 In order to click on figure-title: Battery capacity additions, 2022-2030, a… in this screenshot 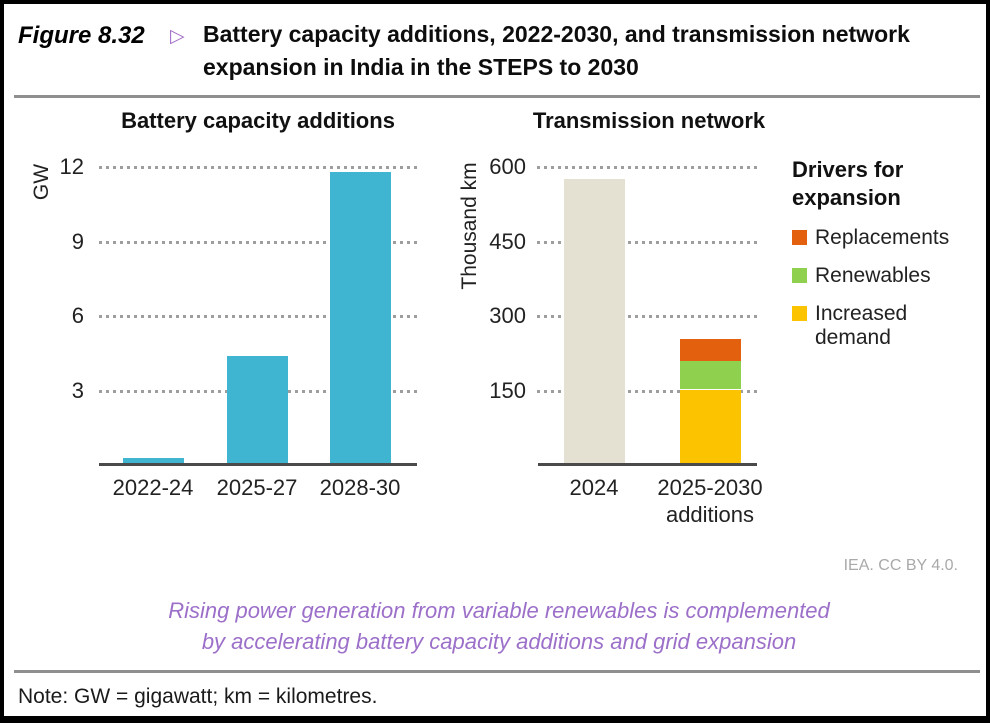, I will do `click(590, 51)`.